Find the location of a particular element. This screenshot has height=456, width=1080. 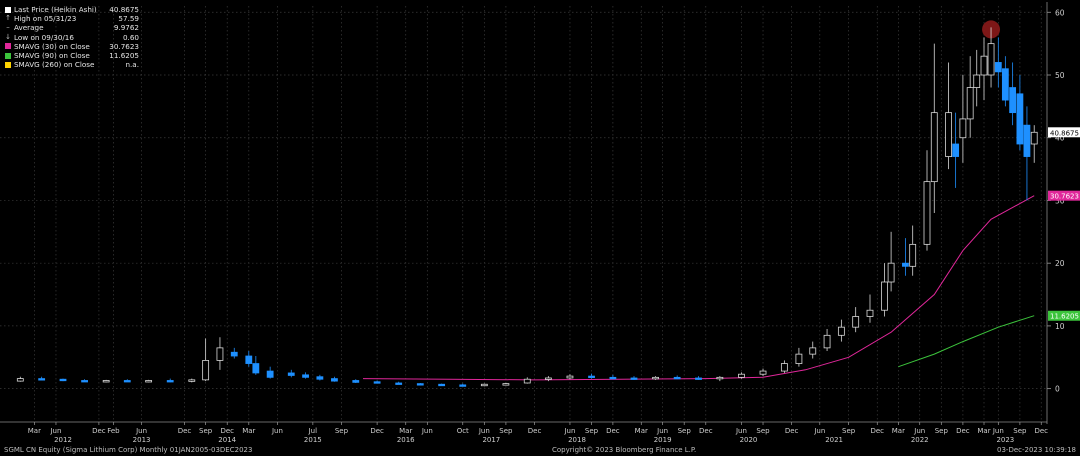

x-year-label: 2023 is located at coordinates (1005, 440).